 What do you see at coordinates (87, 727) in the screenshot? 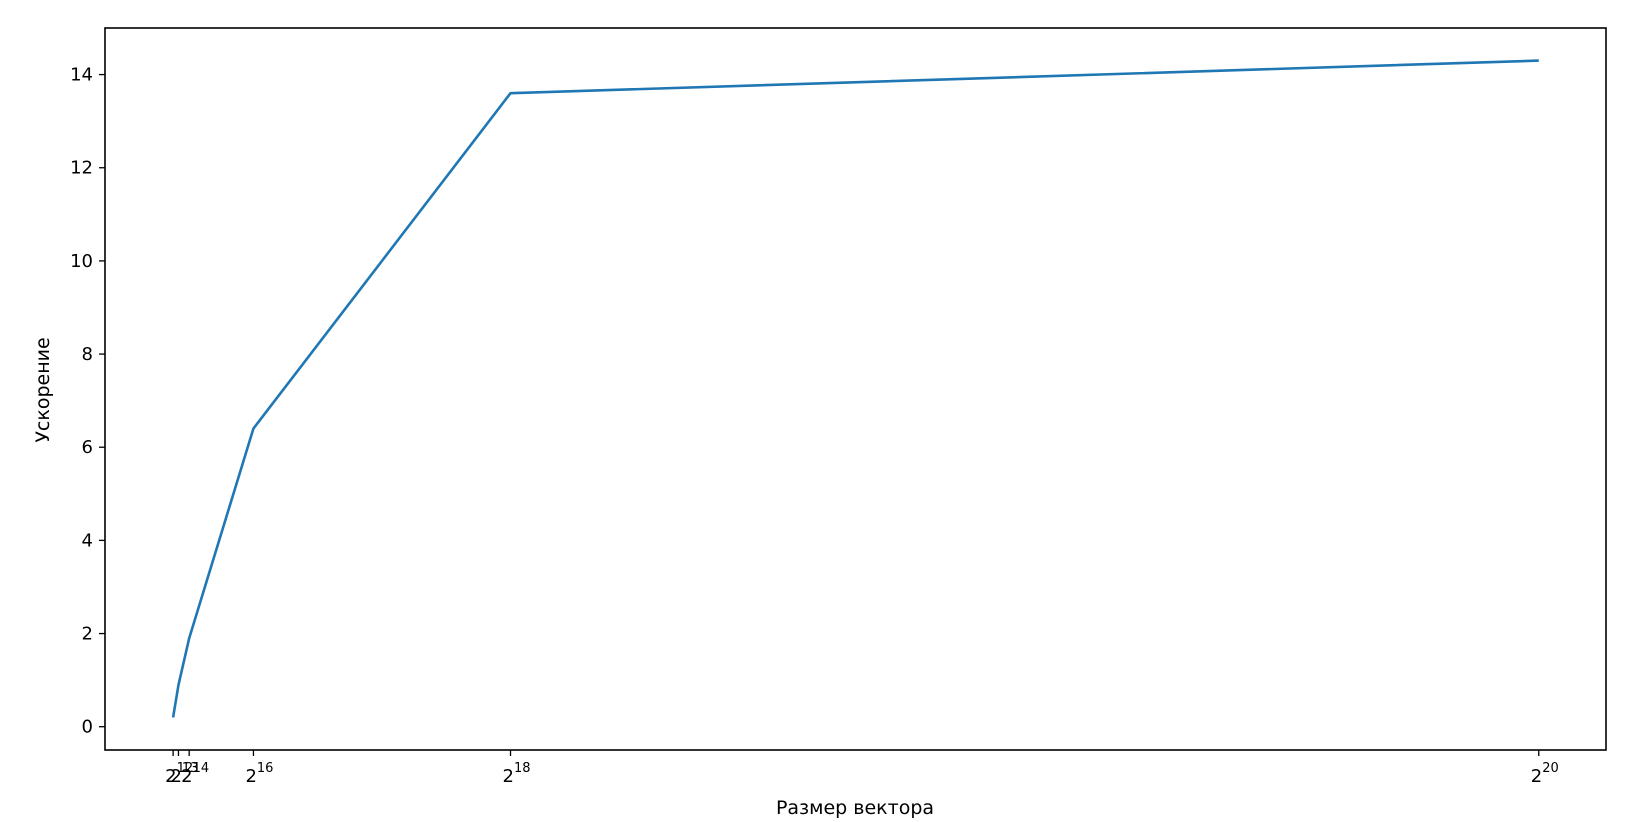
I see `y-tick-label: 0` at bounding box center [87, 727].